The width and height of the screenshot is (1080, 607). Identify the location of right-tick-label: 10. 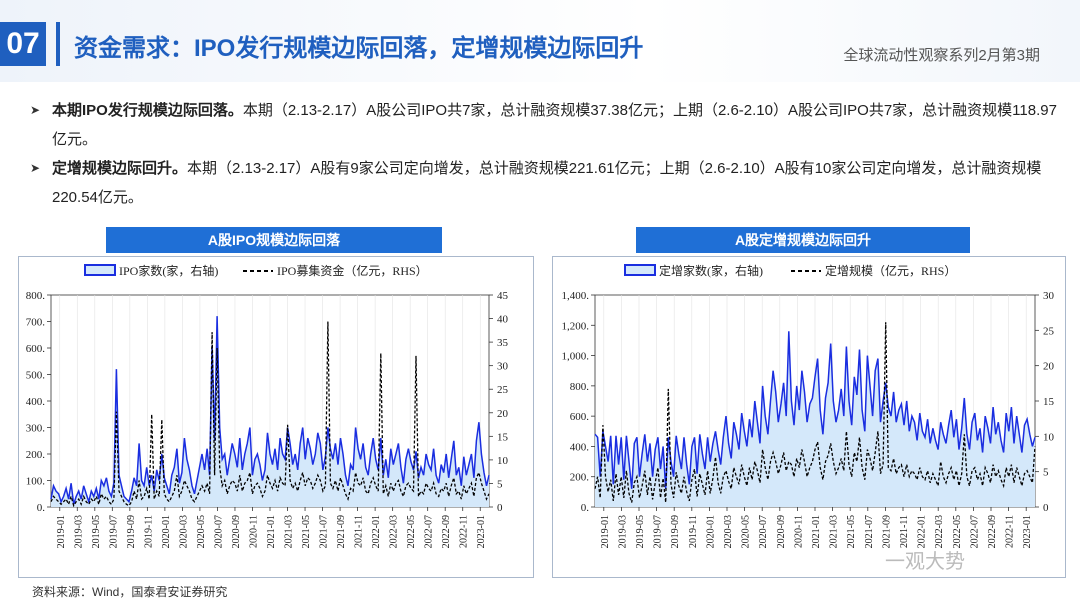
(503, 461).